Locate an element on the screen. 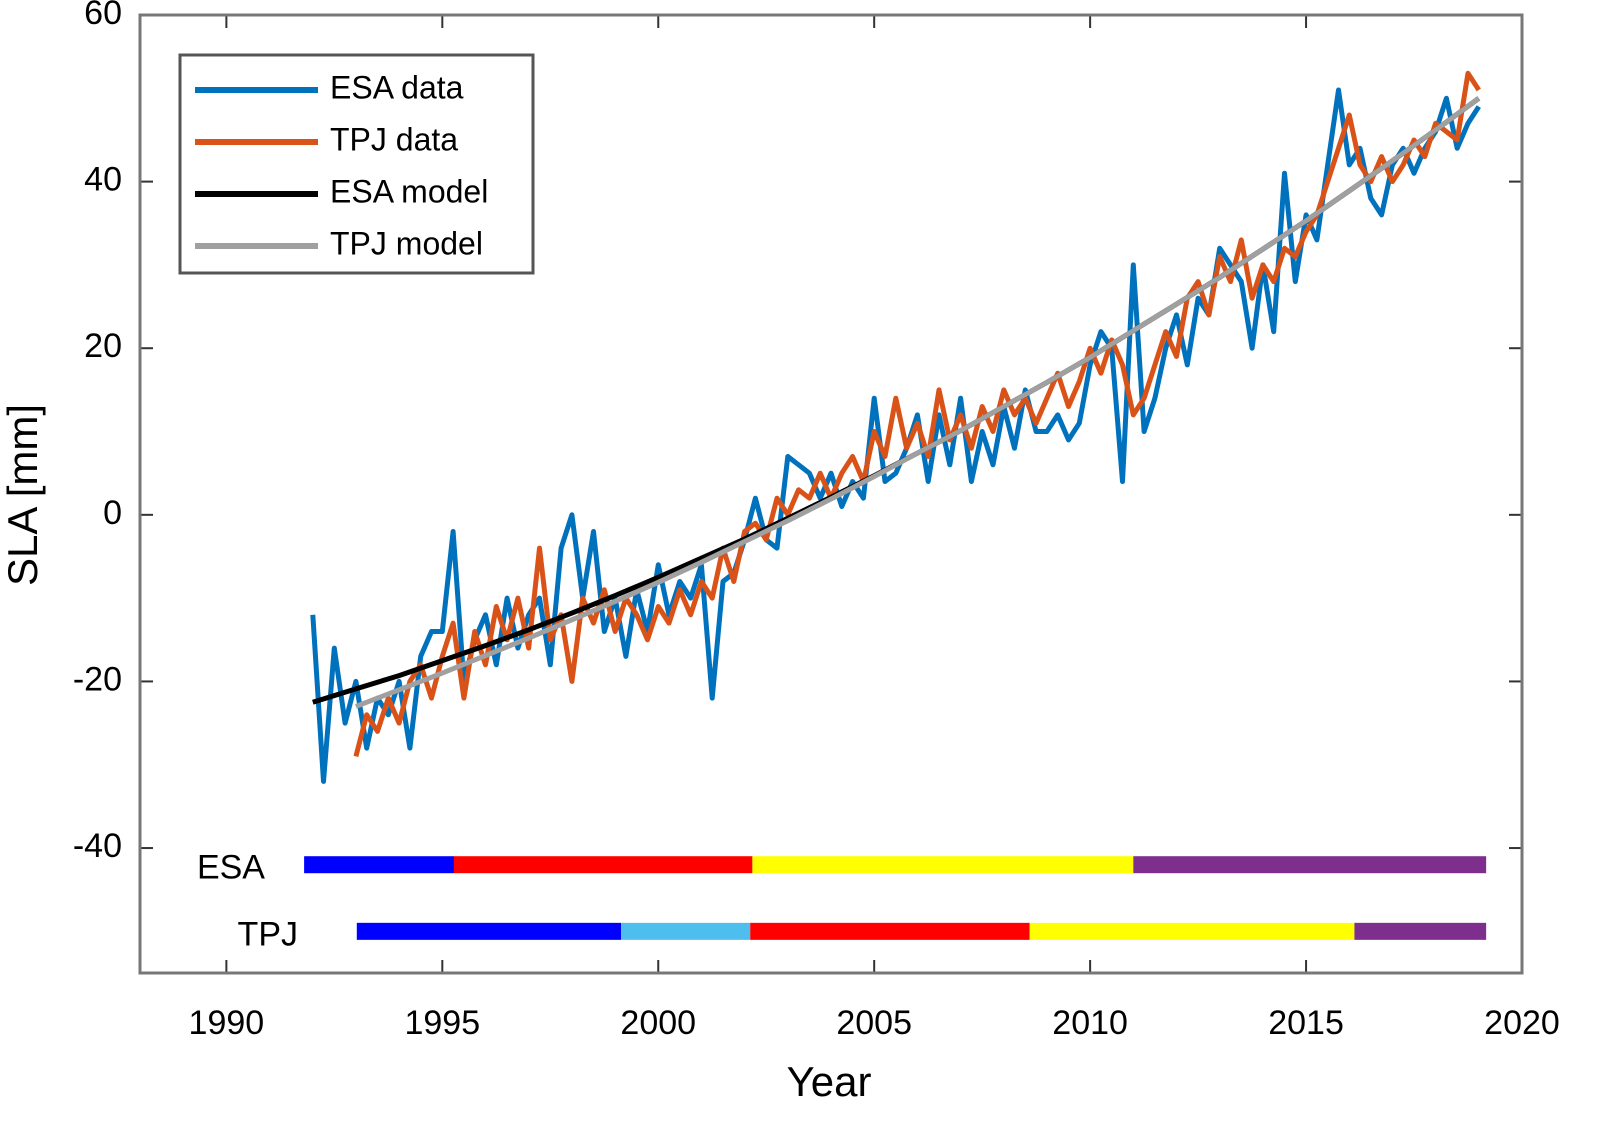 The image size is (1618, 1143). x-axis-label: Year is located at coordinates (829, 1081).